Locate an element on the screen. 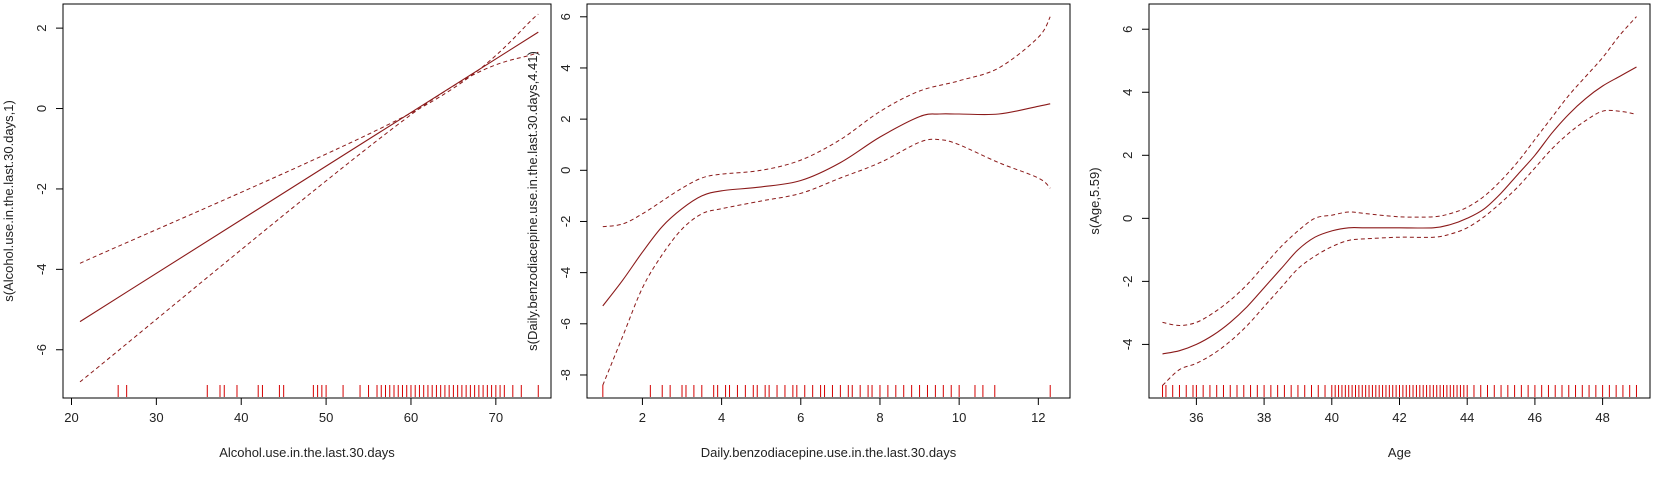 The height and width of the screenshot is (489, 1654). x-tick-label: 42 is located at coordinates (1399, 417).